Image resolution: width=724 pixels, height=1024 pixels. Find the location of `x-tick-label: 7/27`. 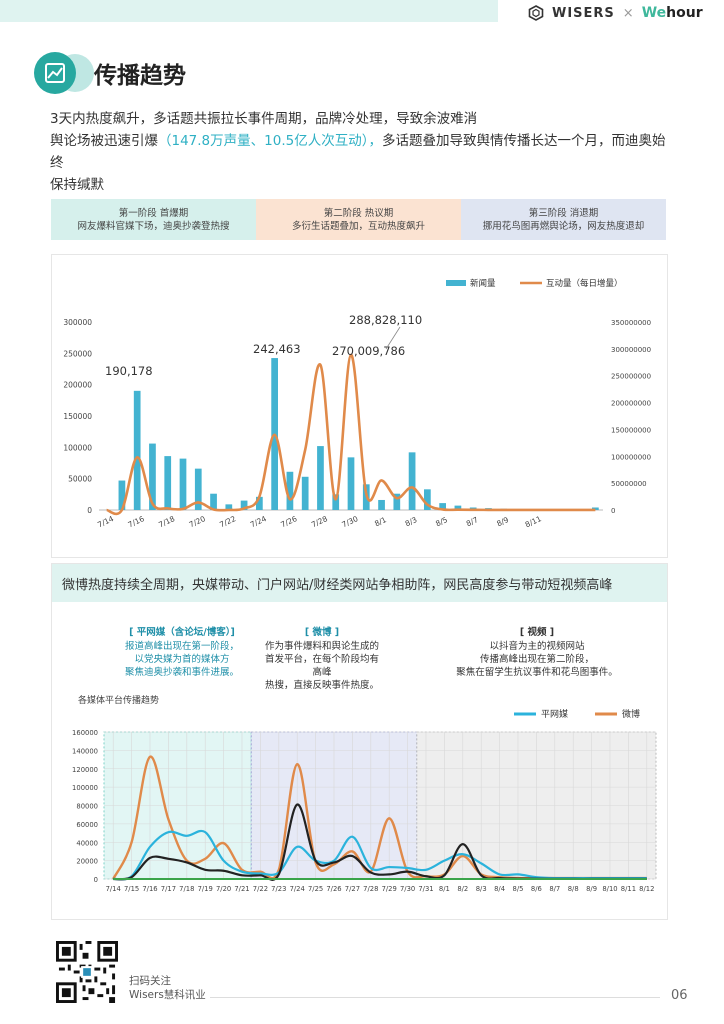

x-tick-label: 7/27 is located at coordinates (352, 889).